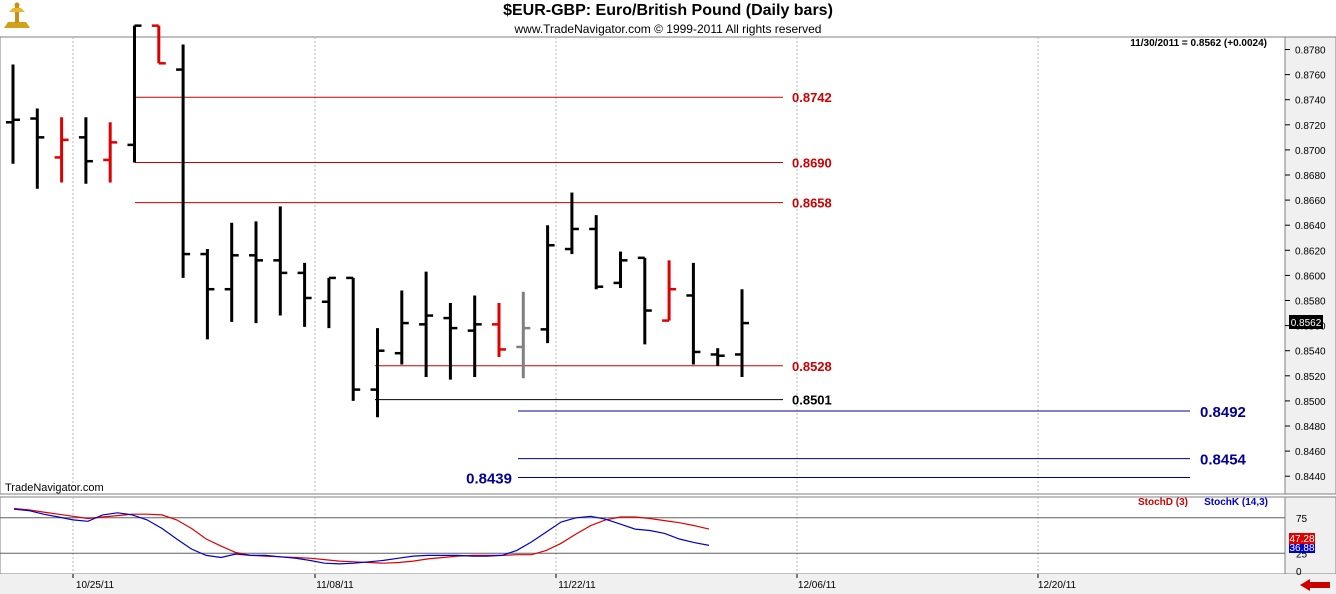  I want to click on level-label: 0.8690, so click(812, 162).